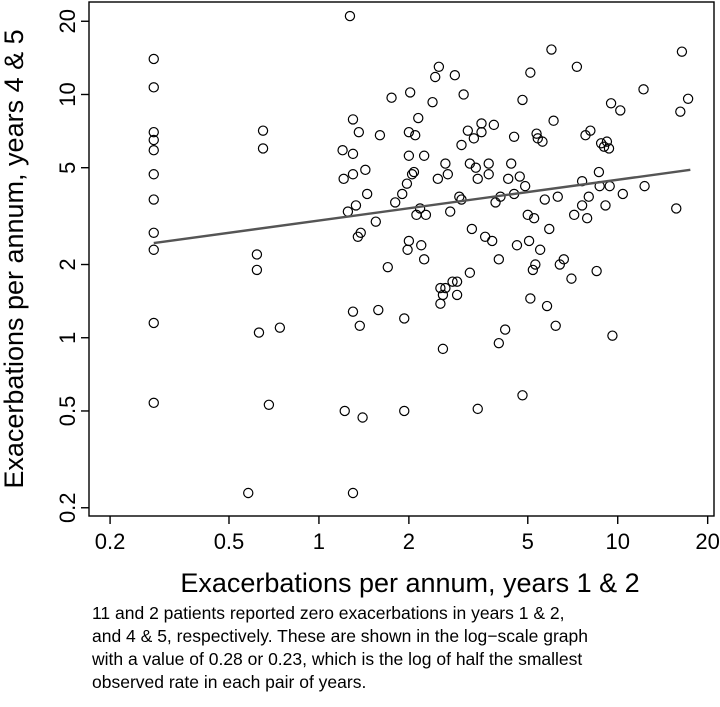  I want to click on x-tick-label: 0.5, so click(229, 541).